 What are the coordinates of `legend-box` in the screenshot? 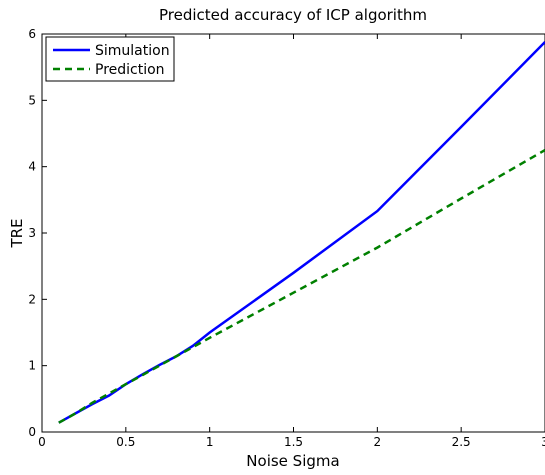 It's located at (110, 59).